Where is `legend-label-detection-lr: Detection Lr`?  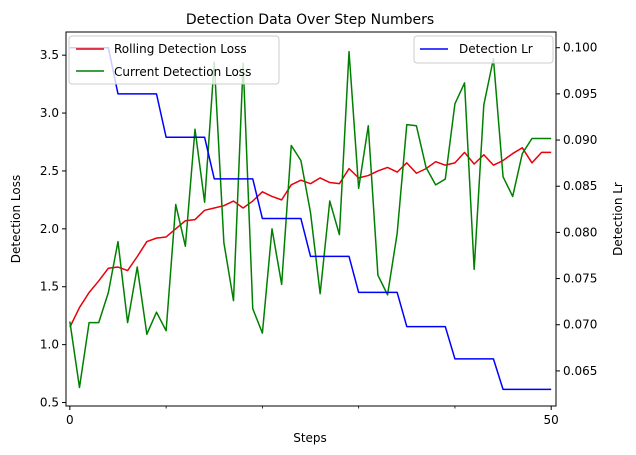 legend-label-detection-lr: Detection Lr is located at coordinates (496, 49).